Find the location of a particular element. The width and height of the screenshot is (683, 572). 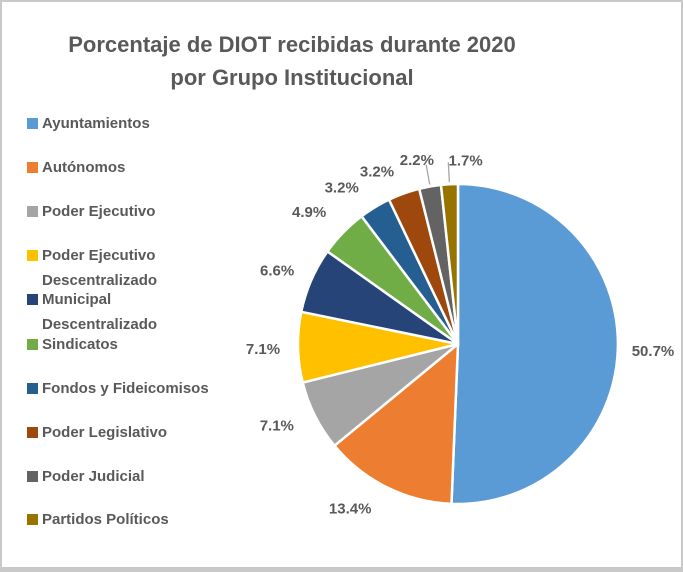

legend-item: Poder Legislativo is located at coordinates (97, 432).